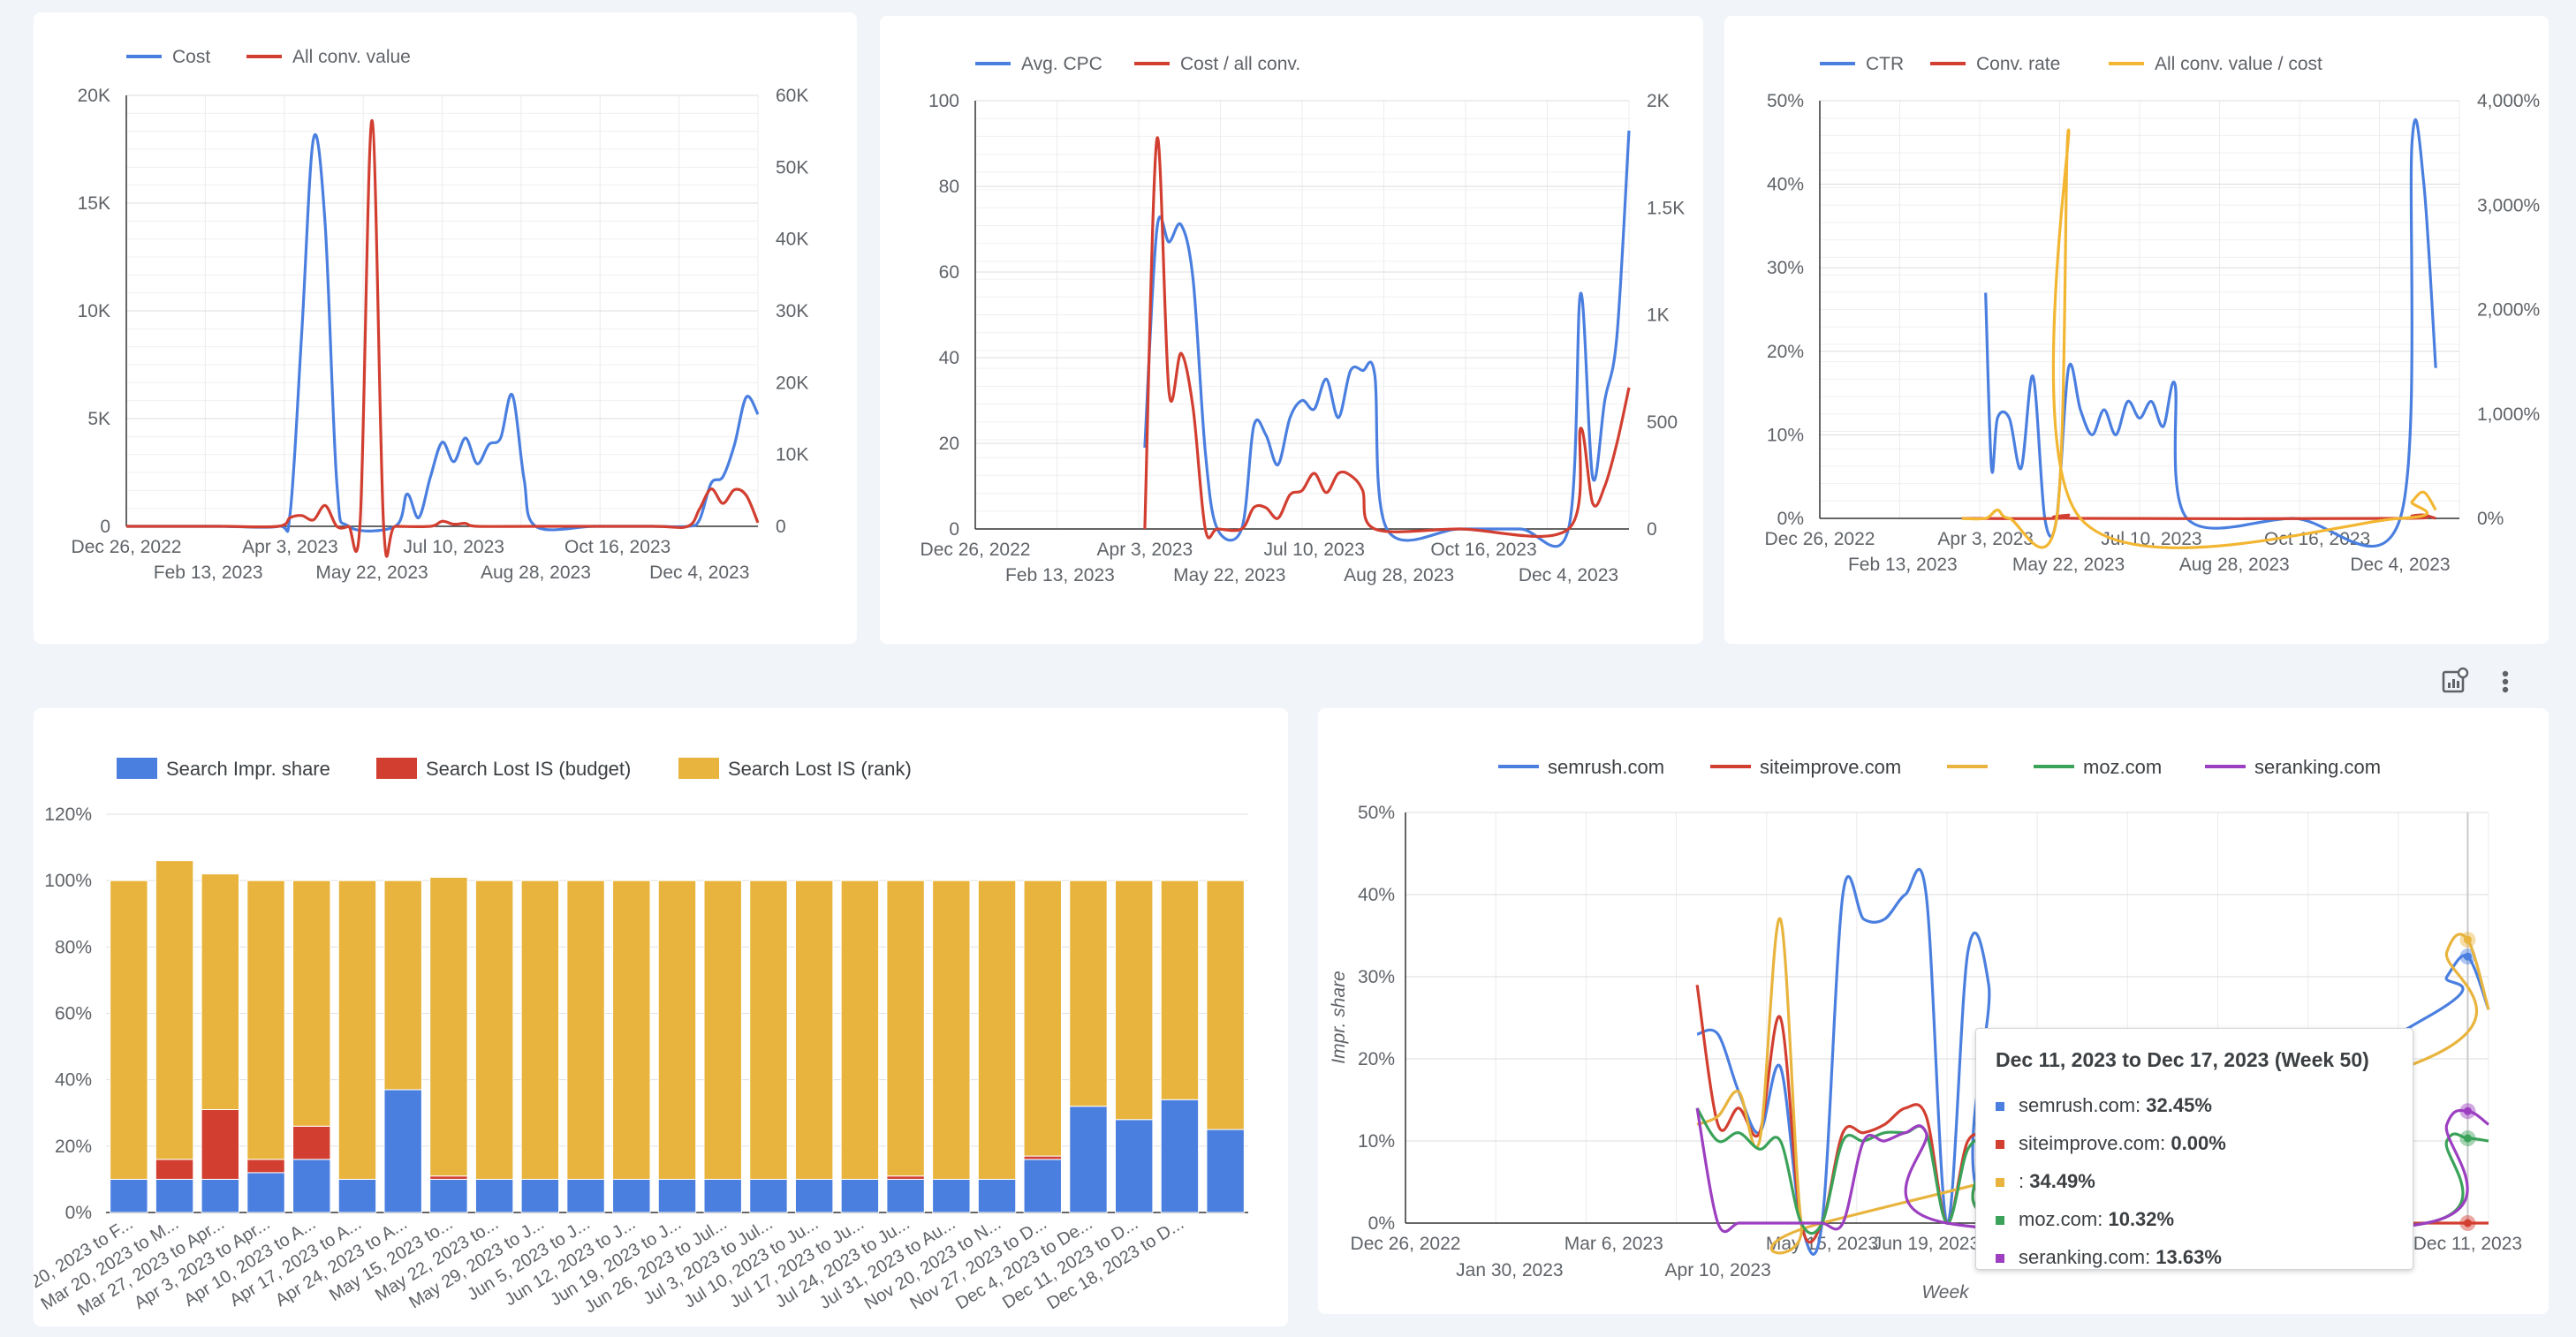  I want to click on legend-label: Cost, so click(191, 57).